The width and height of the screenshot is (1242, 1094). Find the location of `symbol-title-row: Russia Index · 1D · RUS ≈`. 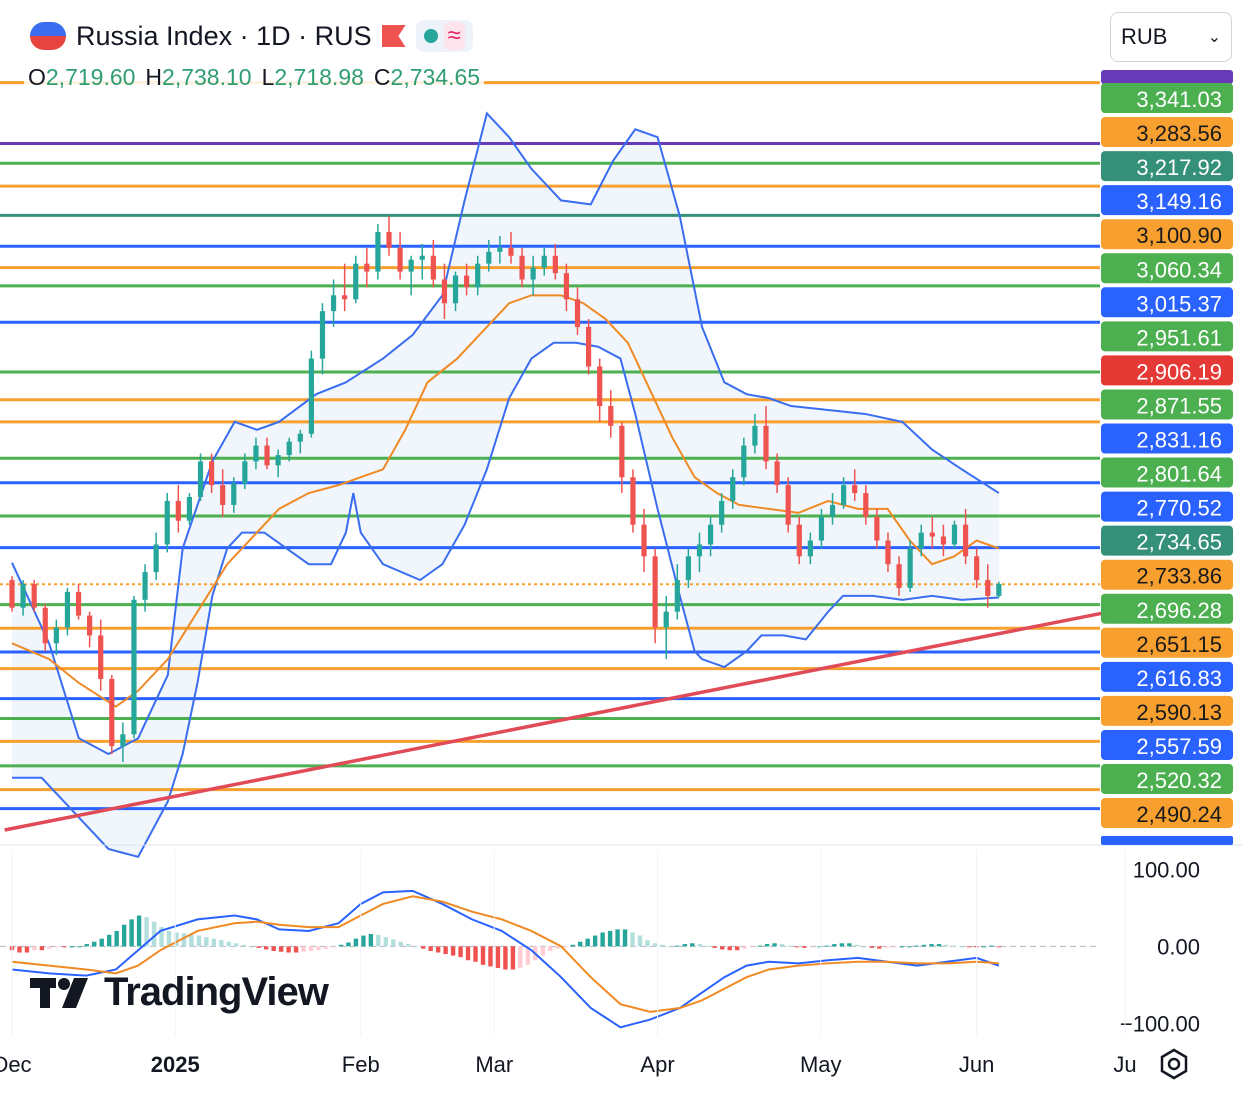

symbol-title-row: Russia Index · 1D · RUS ≈ is located at coordinates (251, 36).